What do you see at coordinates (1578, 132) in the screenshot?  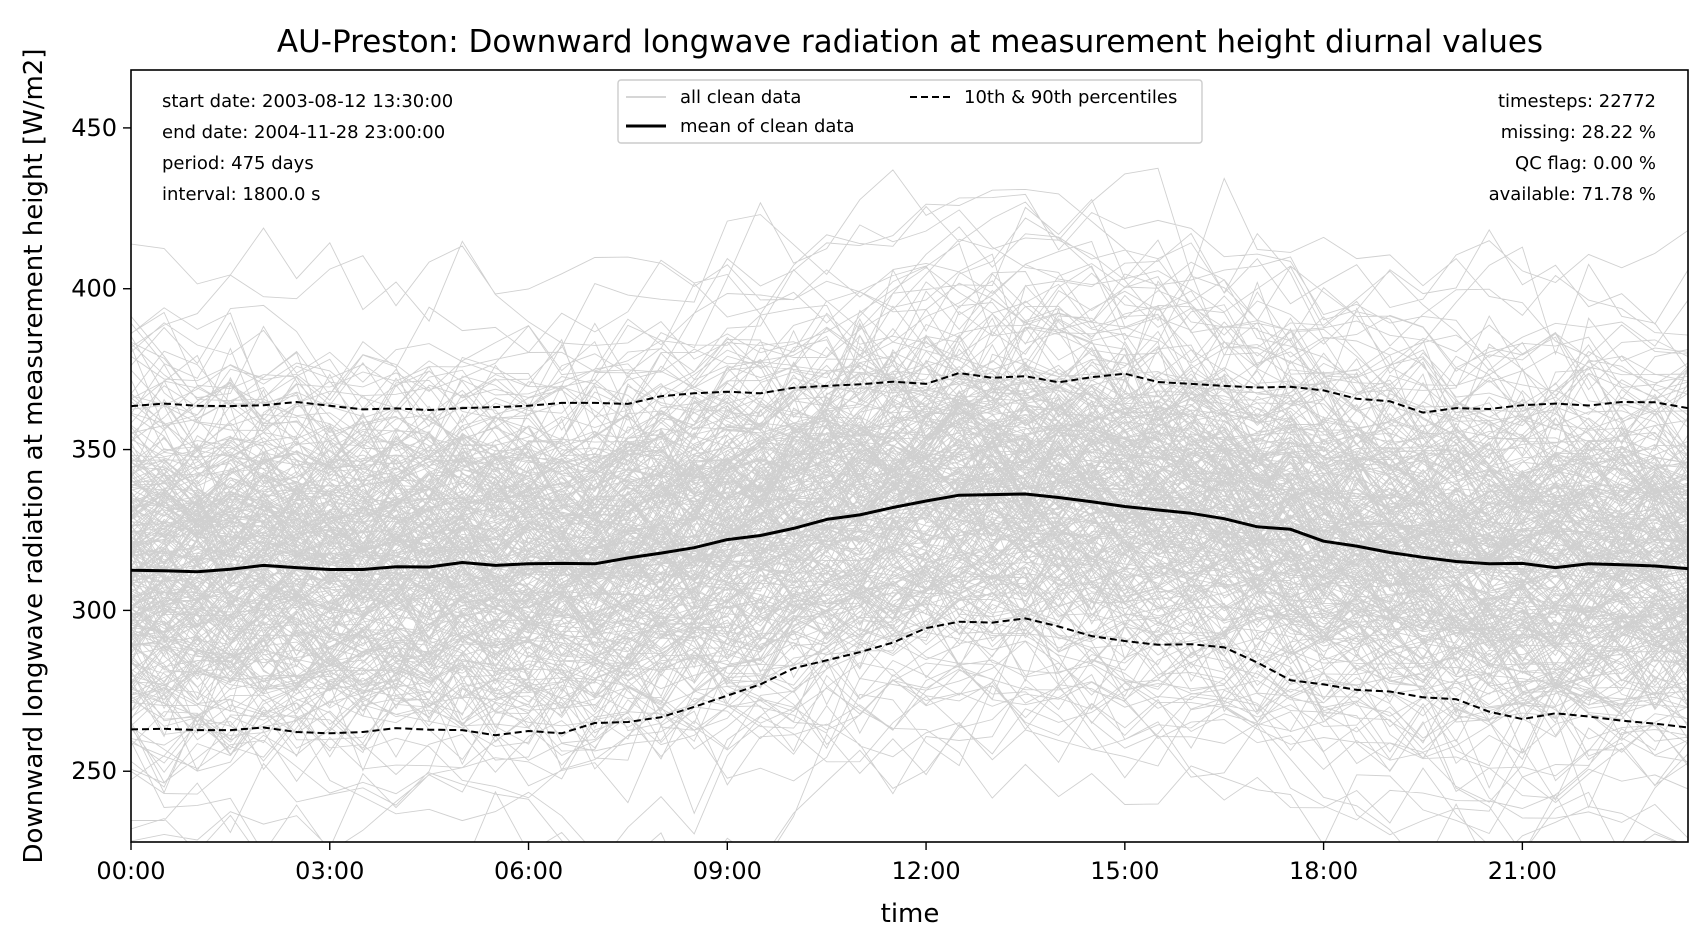 I see `info-missing: missing: 28.22 %` at bounding box center [1578, 132].